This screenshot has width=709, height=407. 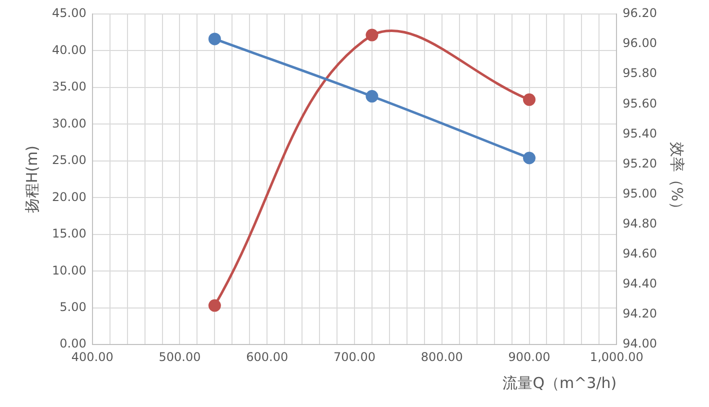 What do you see at coordinates (69, 123) in the screenshot?
I see `y-tick-label: 30.00` at bounding box center [69, 123].